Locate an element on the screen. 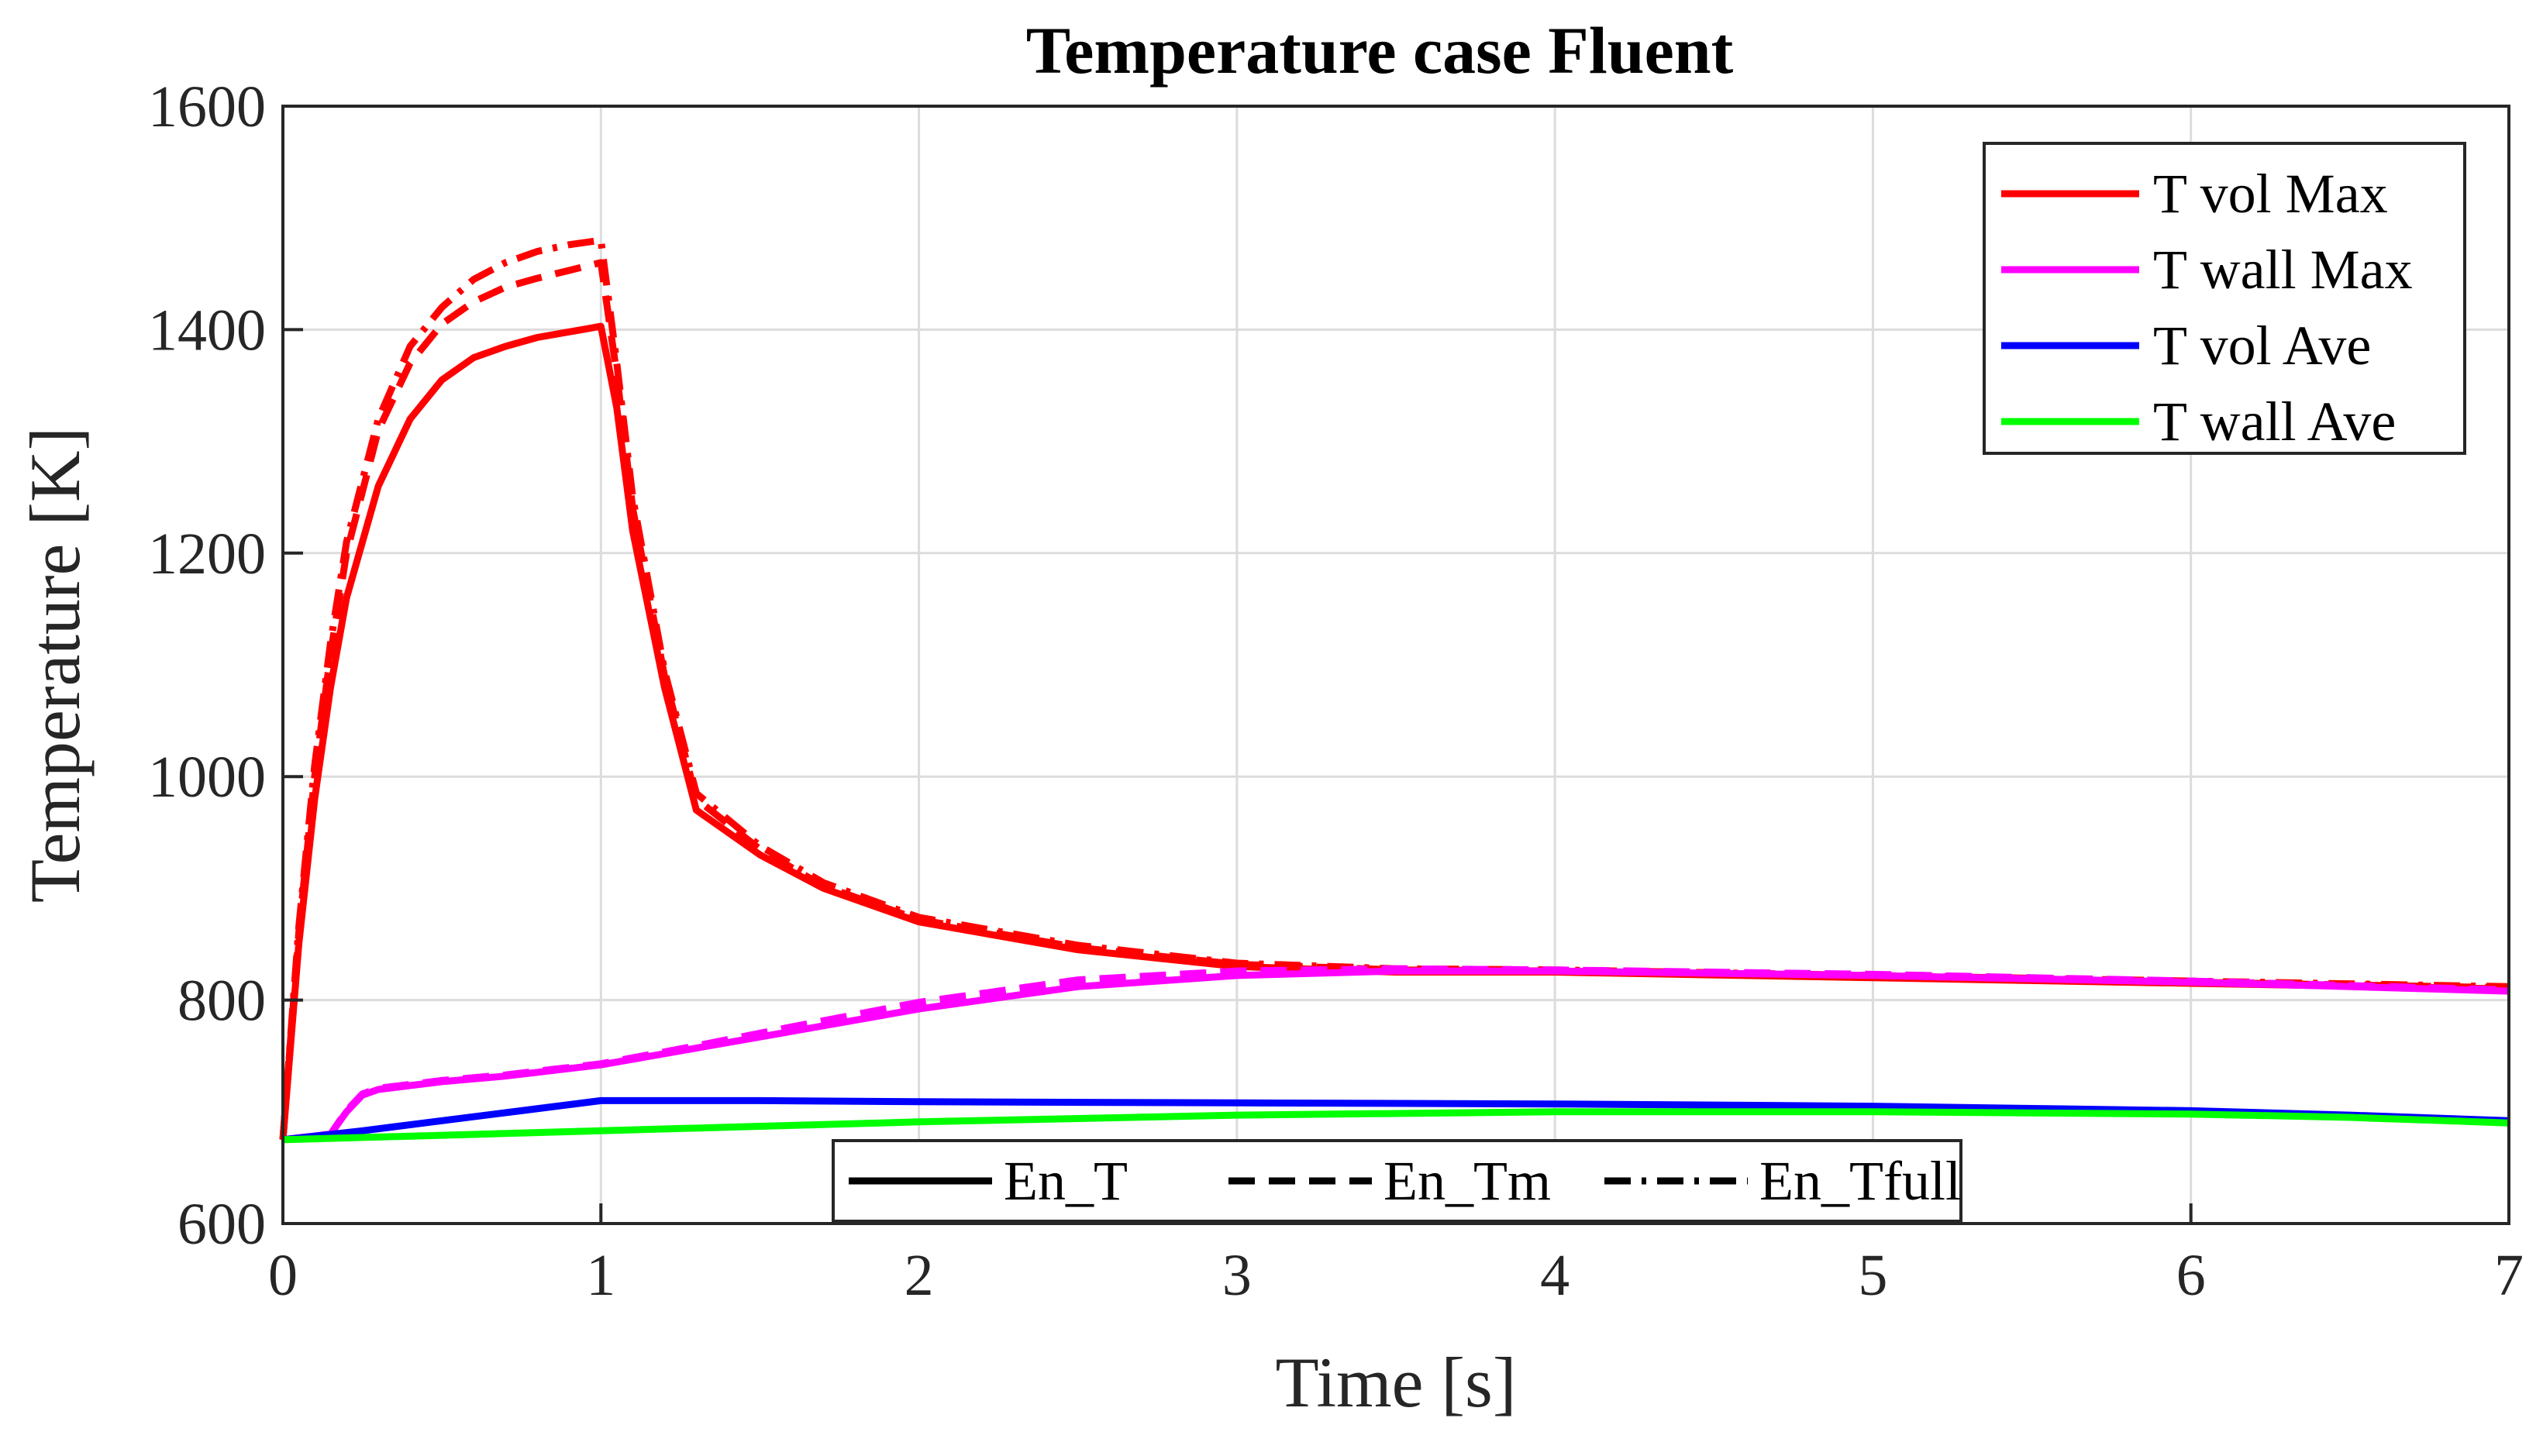  x-tick-label: 3 is located at coordinates (1237, 1275).